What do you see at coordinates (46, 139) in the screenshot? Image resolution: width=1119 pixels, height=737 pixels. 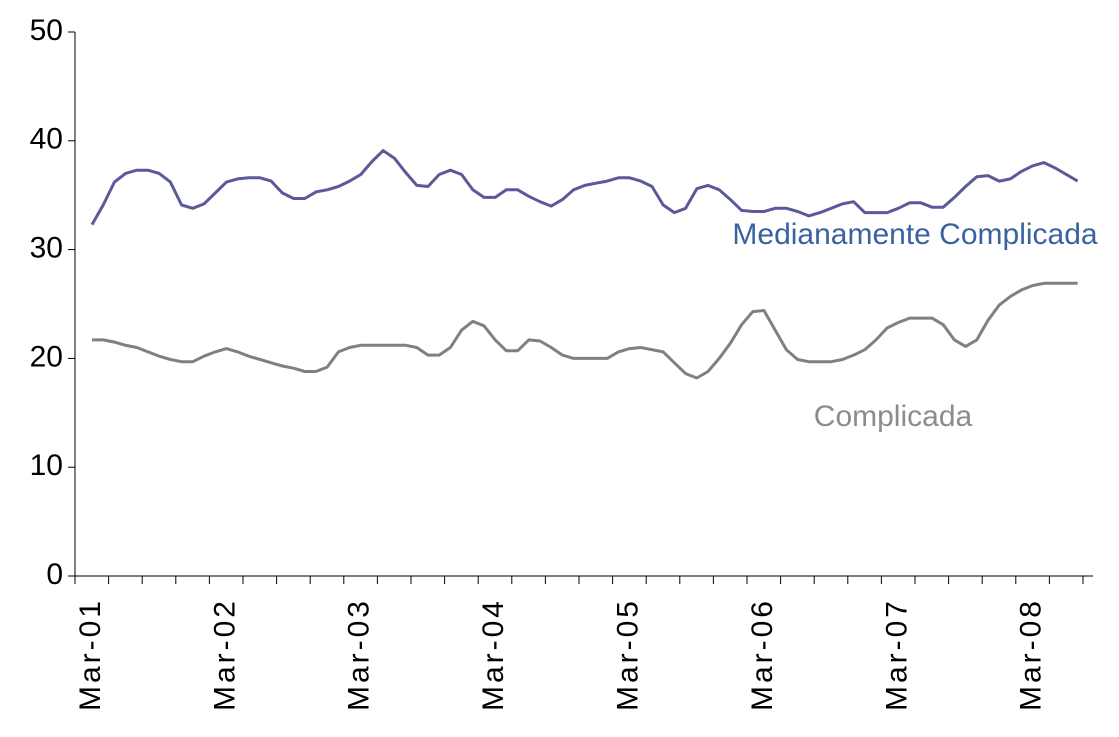 I see `y-tick-label: 40` at bounding box center [46, 139].